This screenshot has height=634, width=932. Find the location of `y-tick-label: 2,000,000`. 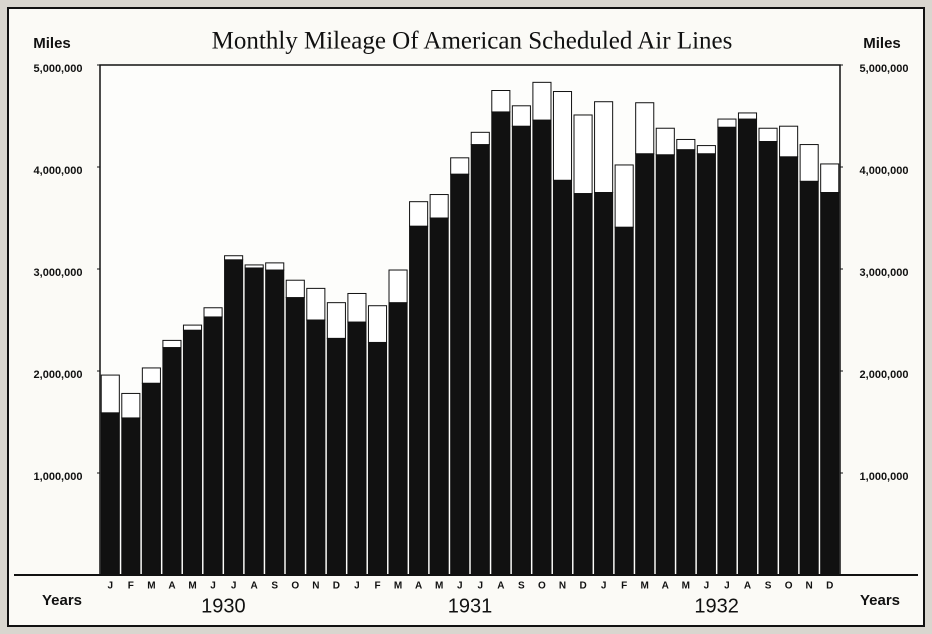

y-tick-label: 2,000,000 is located at coordinates (58, 375).